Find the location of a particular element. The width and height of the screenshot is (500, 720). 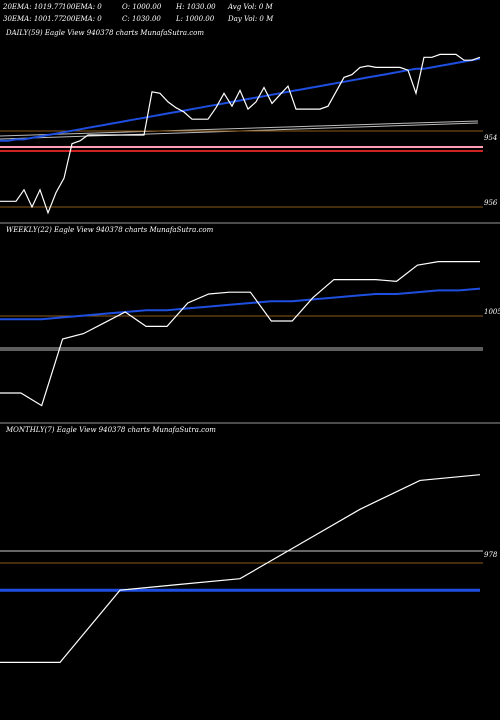

header-30ema: 30EMA: 1001.77 is located at coordinates (33, 19).